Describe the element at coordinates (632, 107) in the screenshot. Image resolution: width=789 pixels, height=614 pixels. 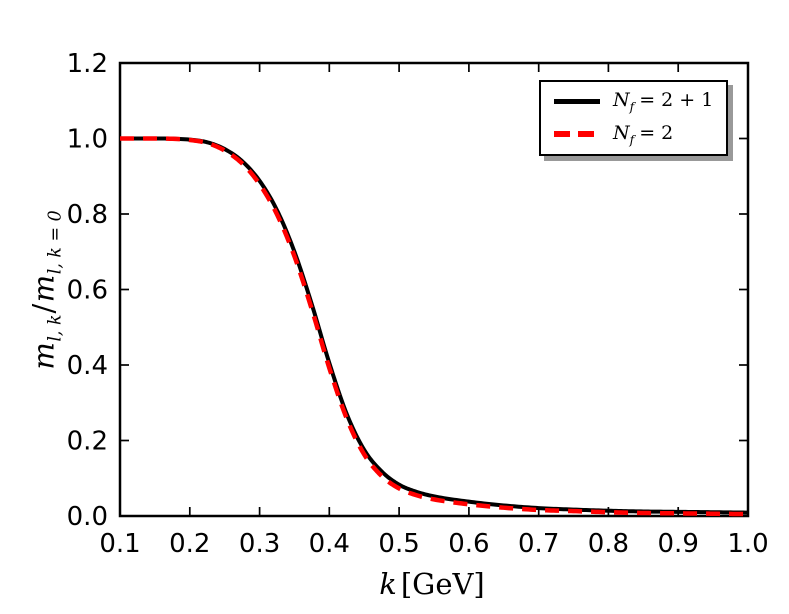
I see `legend-nf-sub: f` at that location.